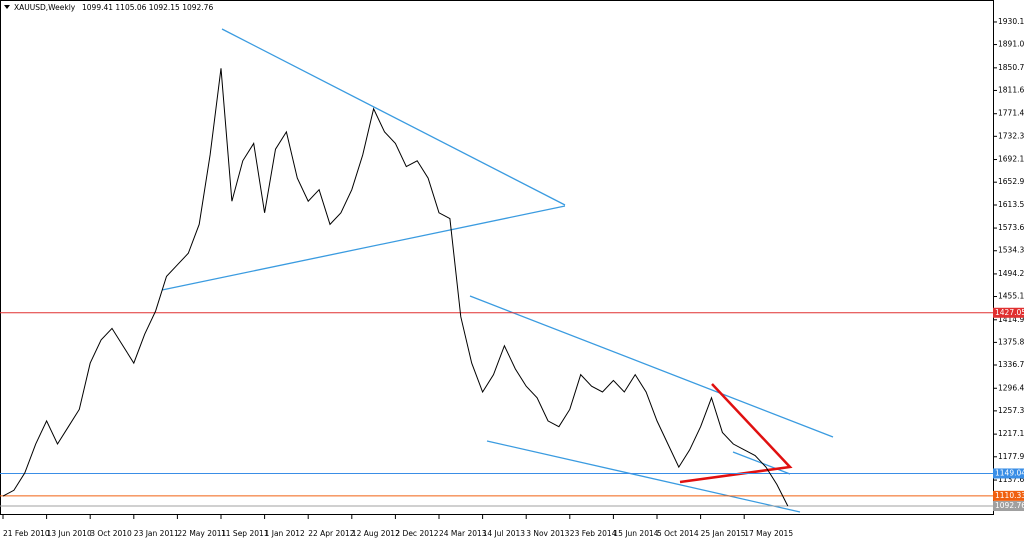 This screenshot has width=1024, height=543. What do you see at coordinates (285, 533) in the screenshot?
I see `x-tick-label: 1 Jan 2012` at bounding box center [285, 533].